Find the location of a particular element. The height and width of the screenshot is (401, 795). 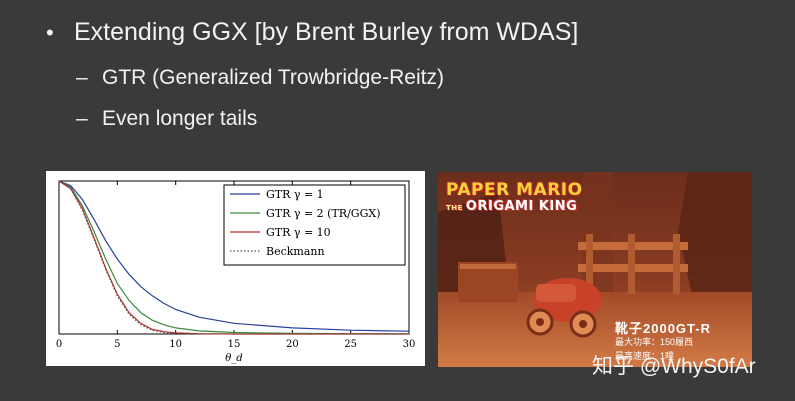

game-logo-subtitle-text: ORIGAMI KING is located at coordinates (521, 206).